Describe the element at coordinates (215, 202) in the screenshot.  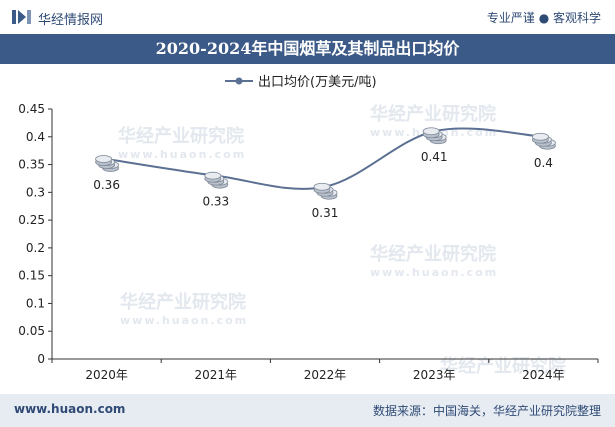
I see `data-label: 0.33` at that location.